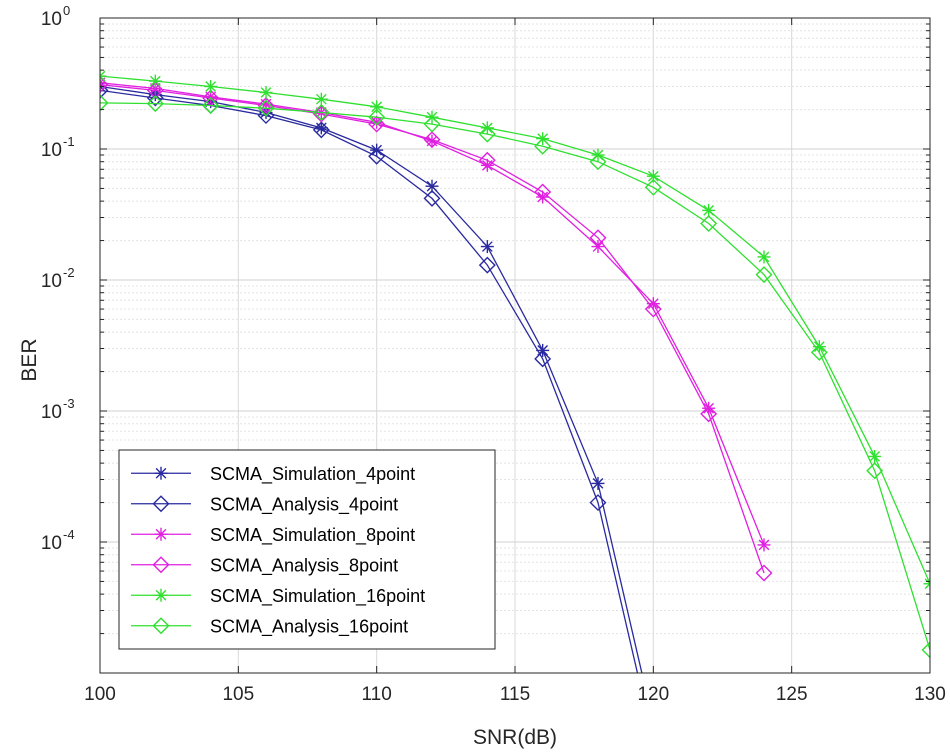  I want to click on legend-box, so click(307, 549).